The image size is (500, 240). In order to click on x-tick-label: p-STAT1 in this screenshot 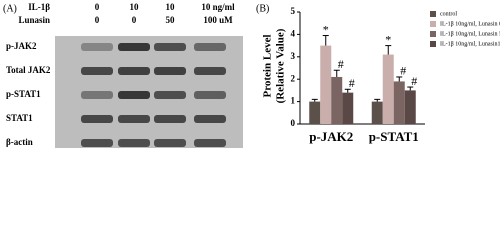, I will do `click(394, 136)`.